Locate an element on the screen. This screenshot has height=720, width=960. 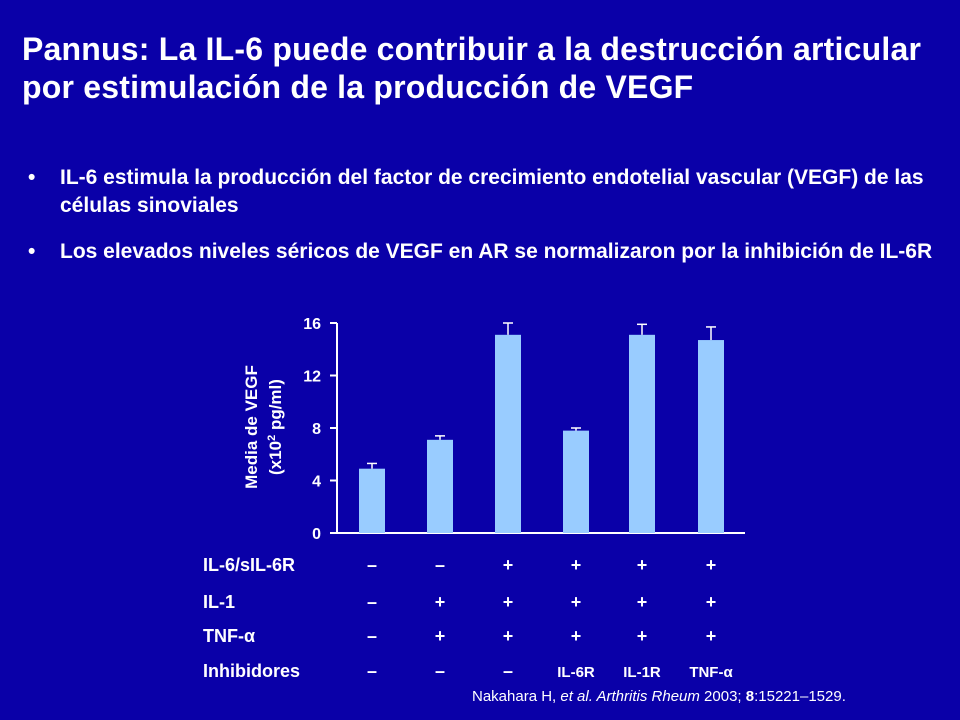
chart-bars is located at coordinates (541, 427).